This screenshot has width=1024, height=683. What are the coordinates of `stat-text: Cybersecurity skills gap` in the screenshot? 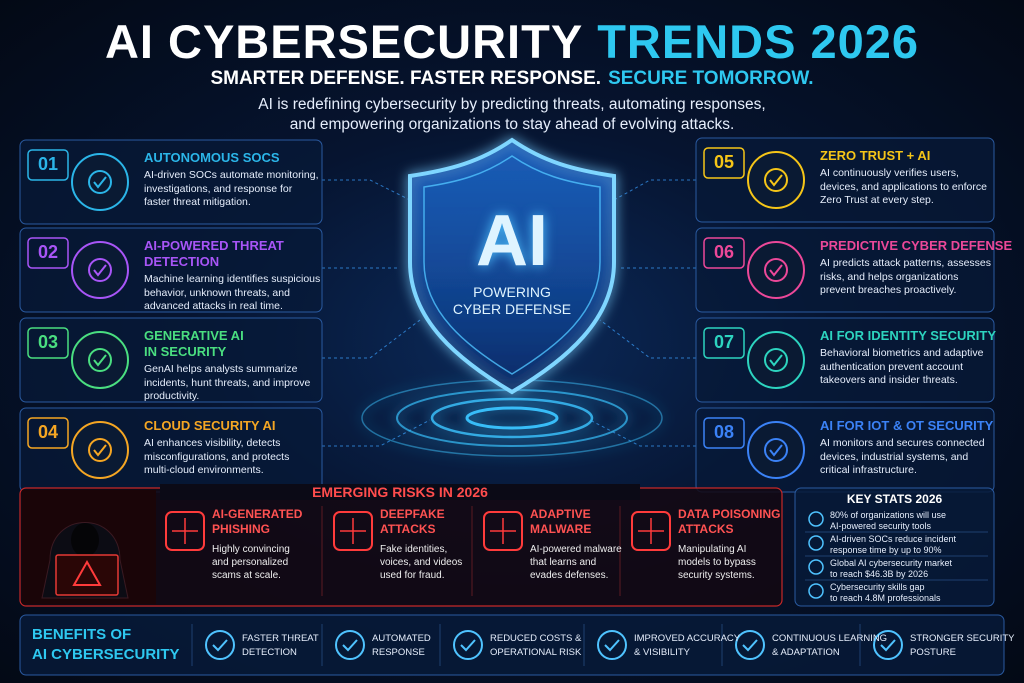 It's located at (877, 587).